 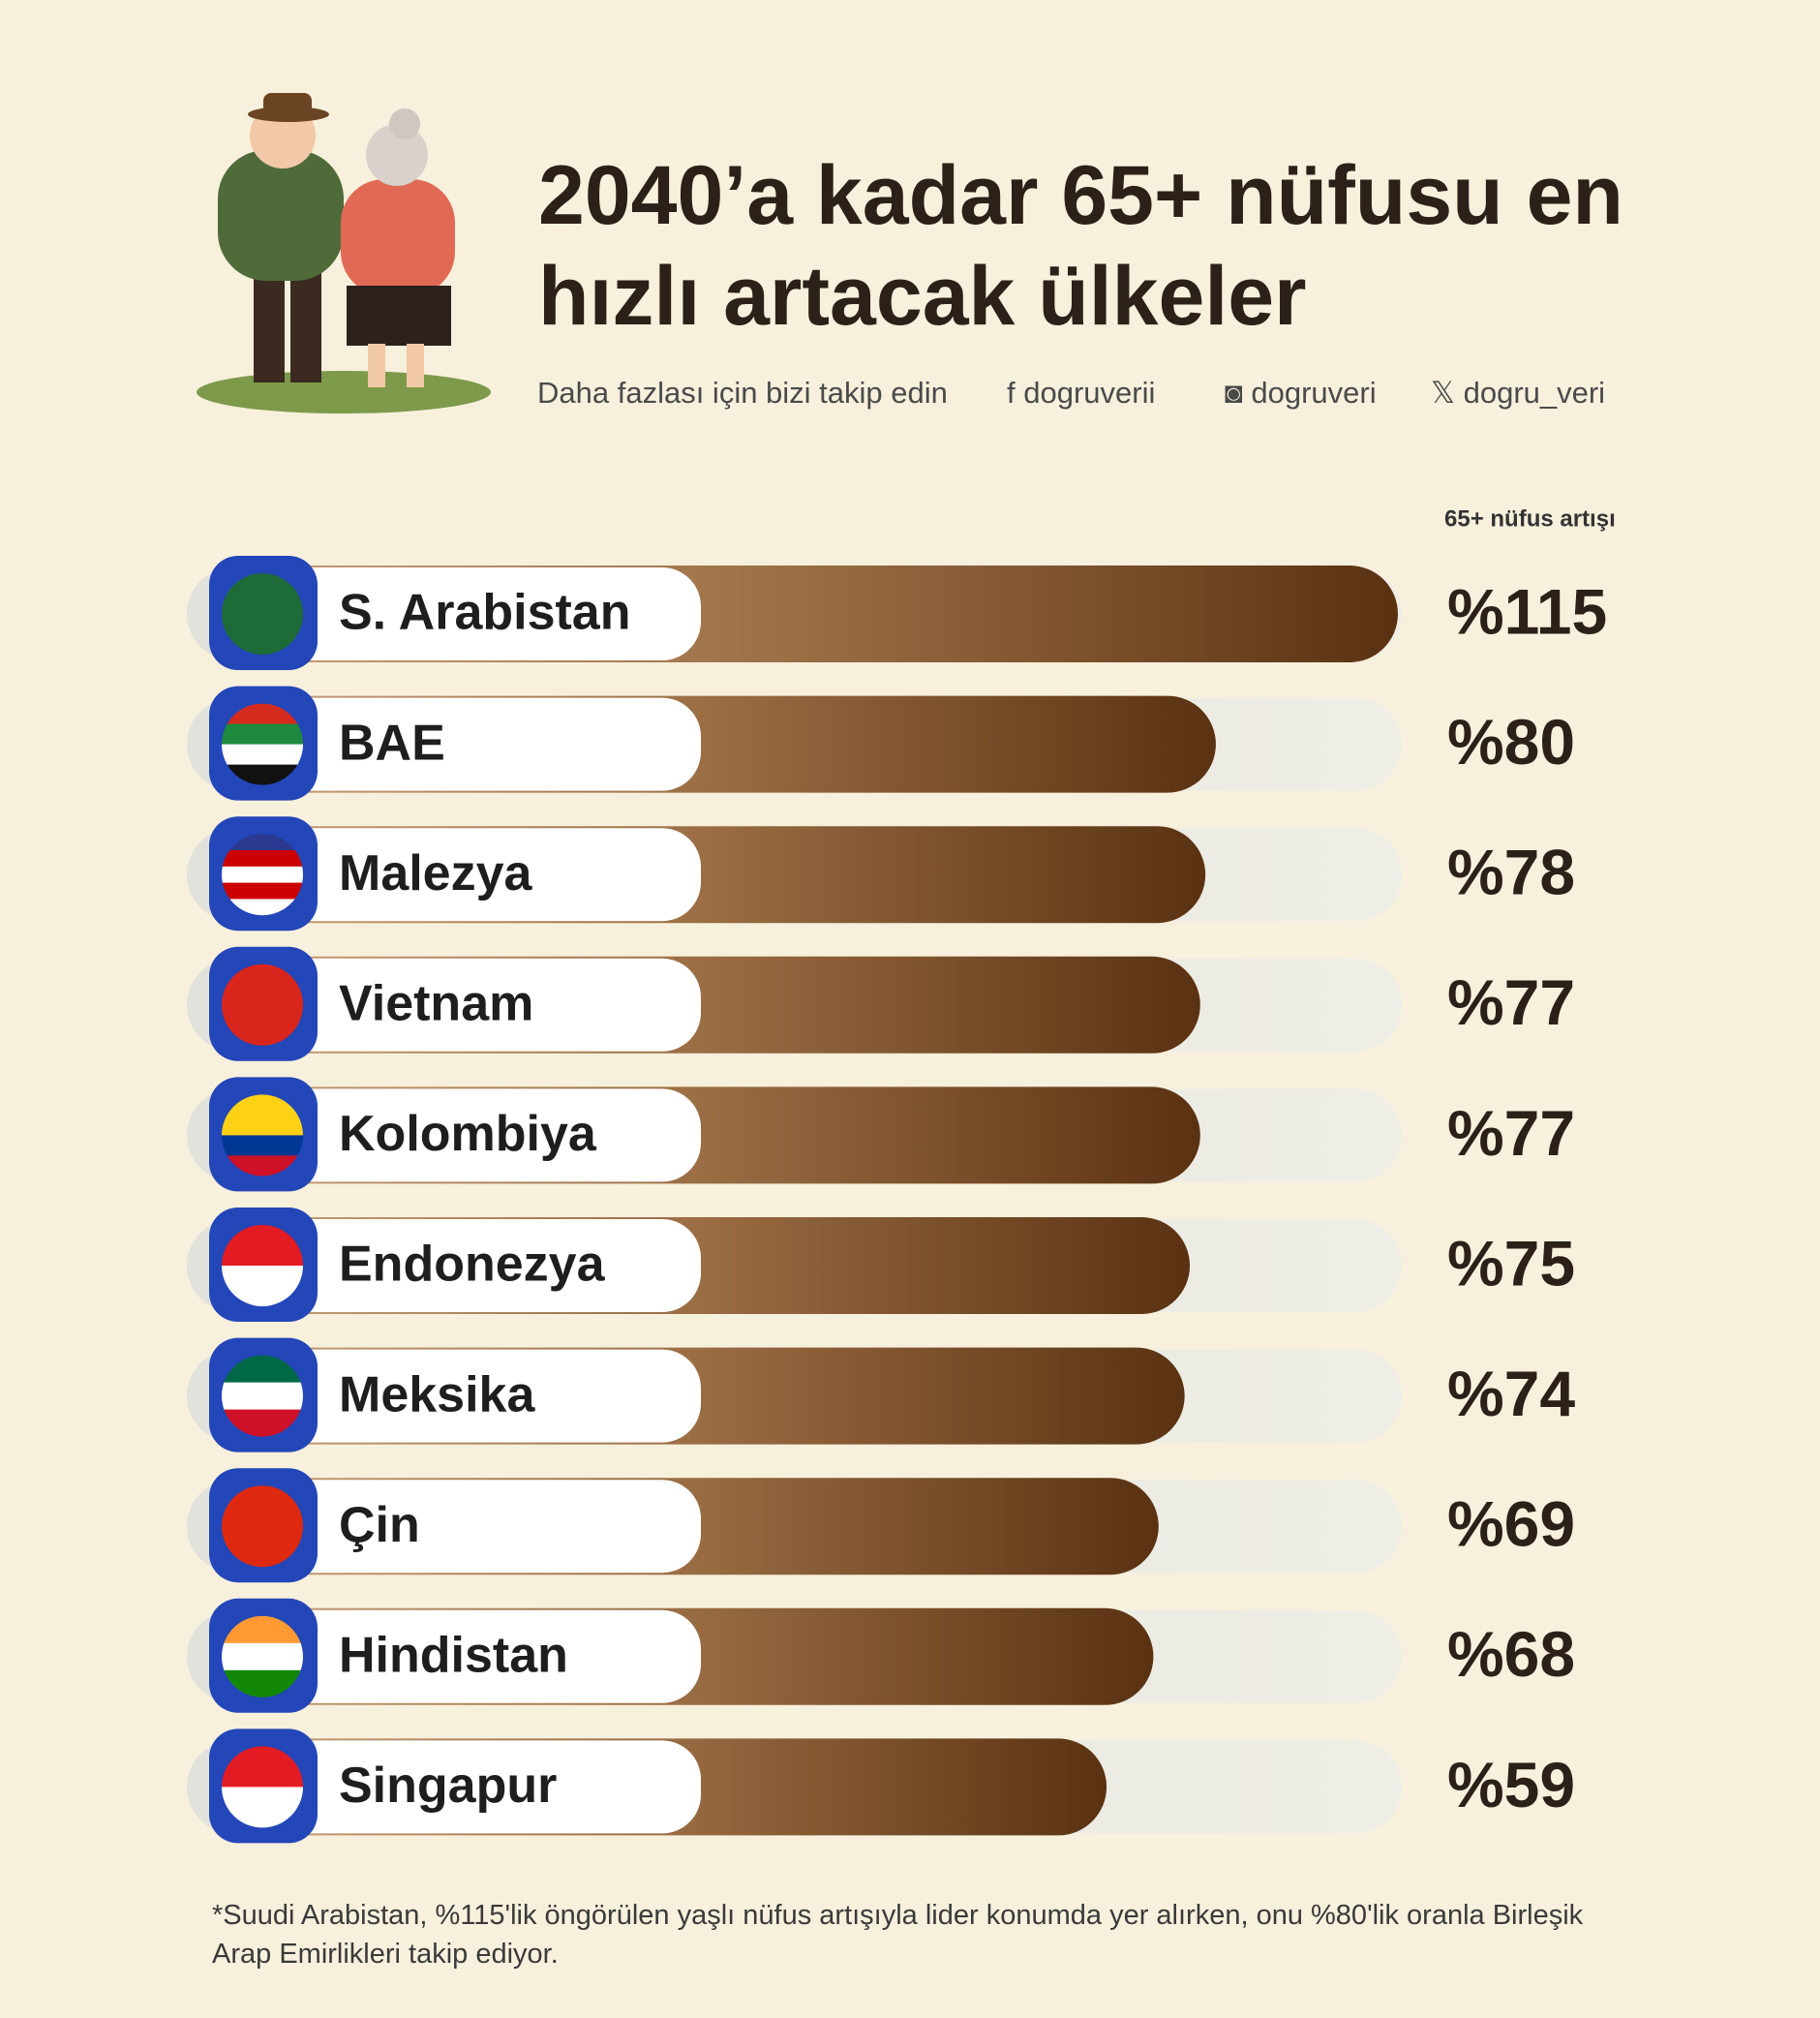 I want to click on category-label: Endonezya, so click(x=473, y=1265).